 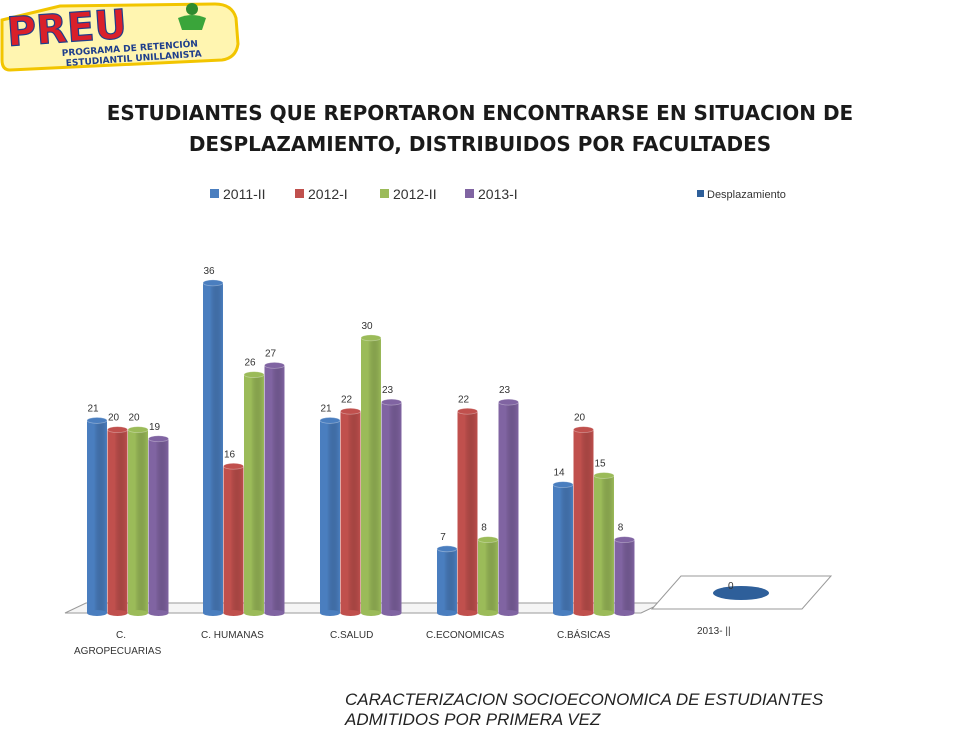 What do you see at coordinates (328, 194) in the screenshot?
I see `legend-label: 2012-I` at bounding box center [328, 194].